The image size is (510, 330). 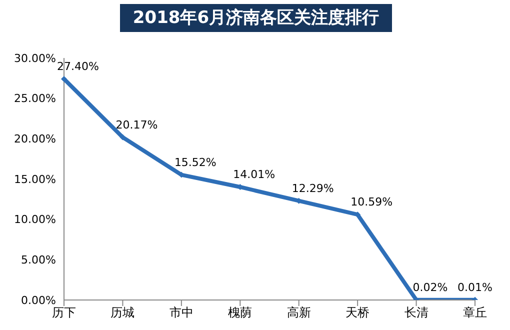 What do you see at coordinates (64, 313) in the screenshot?
I see `x-tick-label: 历下` at bounding box center [64, 313].